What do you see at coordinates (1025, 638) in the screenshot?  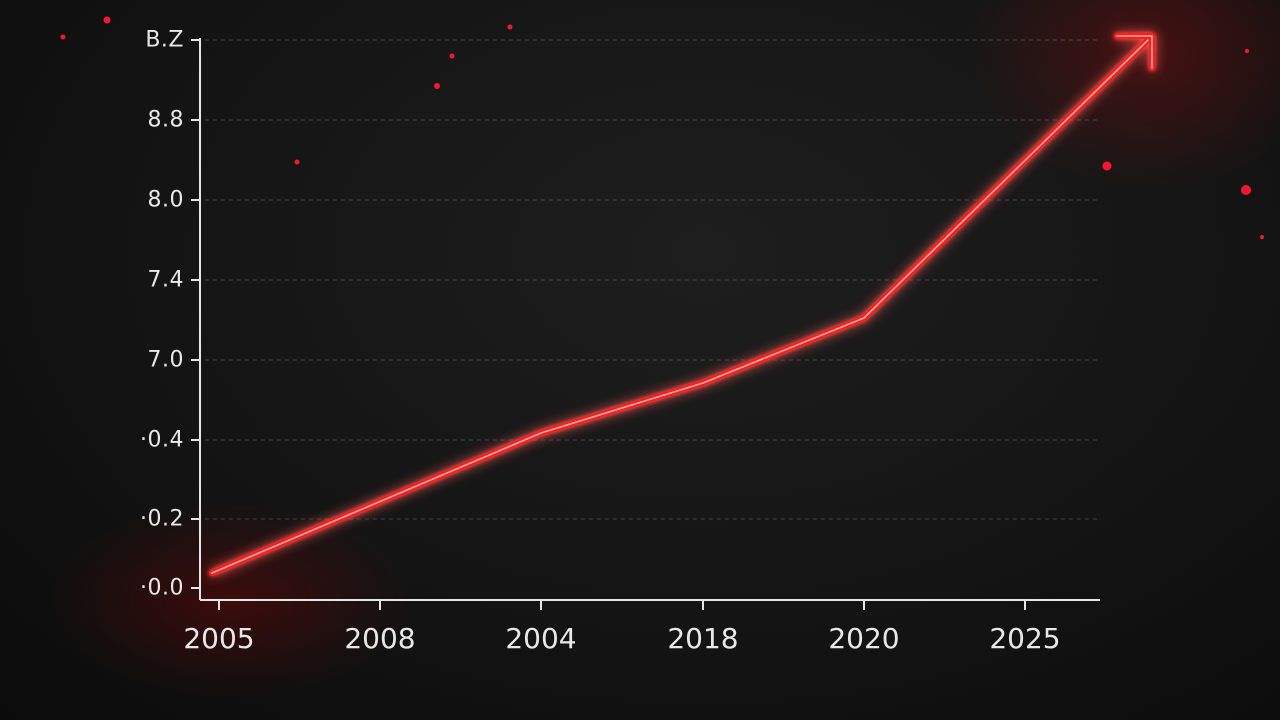 I see `x-tick-label: 2025` at bounding box center [1025, 638].